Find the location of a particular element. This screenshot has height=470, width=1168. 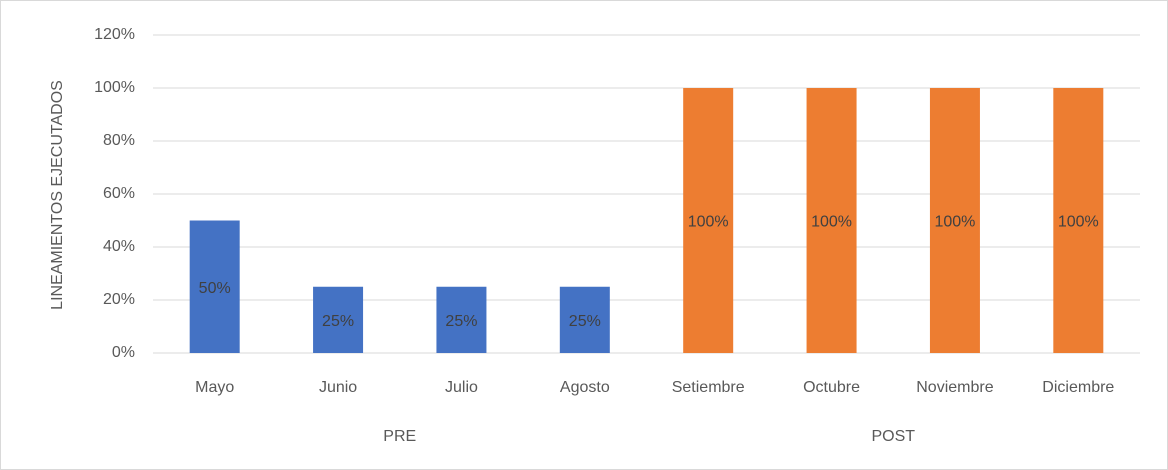

x-tick-label: Julio is located at coordinates (461, 387).